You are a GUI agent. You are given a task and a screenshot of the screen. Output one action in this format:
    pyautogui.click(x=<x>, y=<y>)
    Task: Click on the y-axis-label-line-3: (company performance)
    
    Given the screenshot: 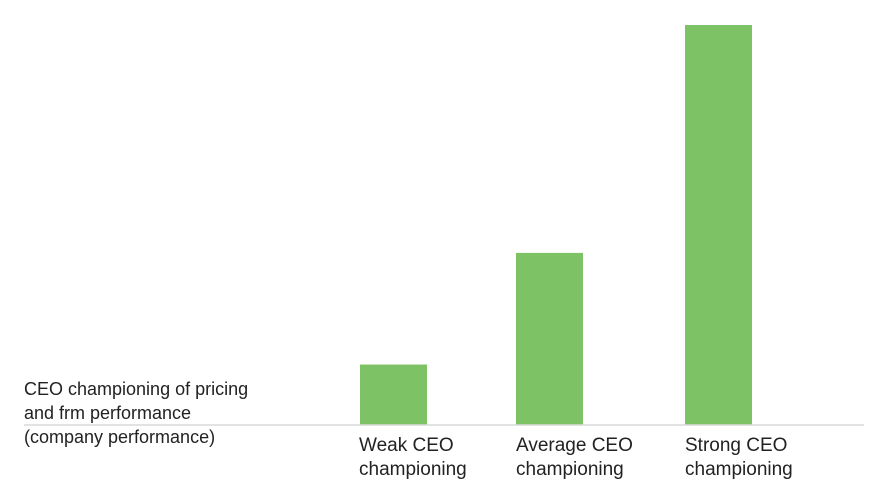 What is the action you would take?
    pyautogui.click(x=120, y=437)
    